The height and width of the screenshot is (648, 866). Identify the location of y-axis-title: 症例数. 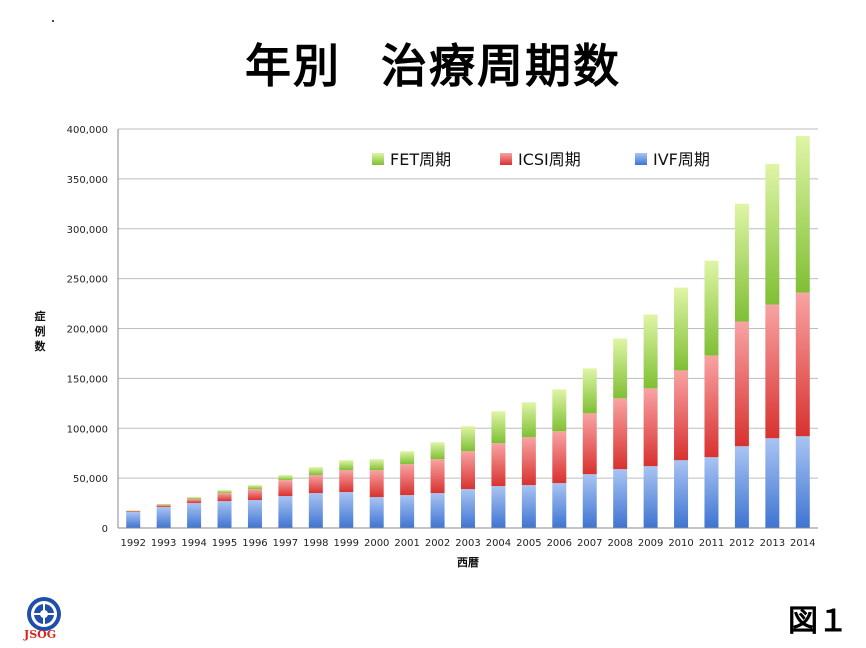
(41, 331).